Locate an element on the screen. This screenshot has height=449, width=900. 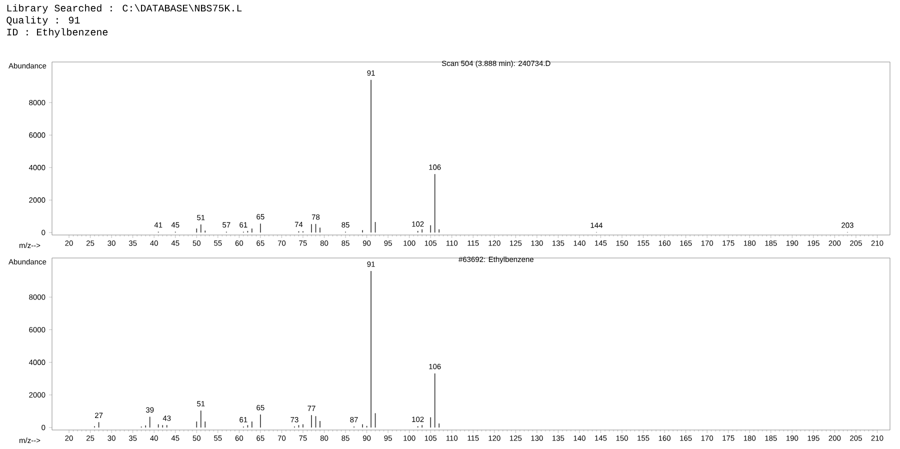
text: ID : Ethylbenzene is located at coordinates (57, 33).